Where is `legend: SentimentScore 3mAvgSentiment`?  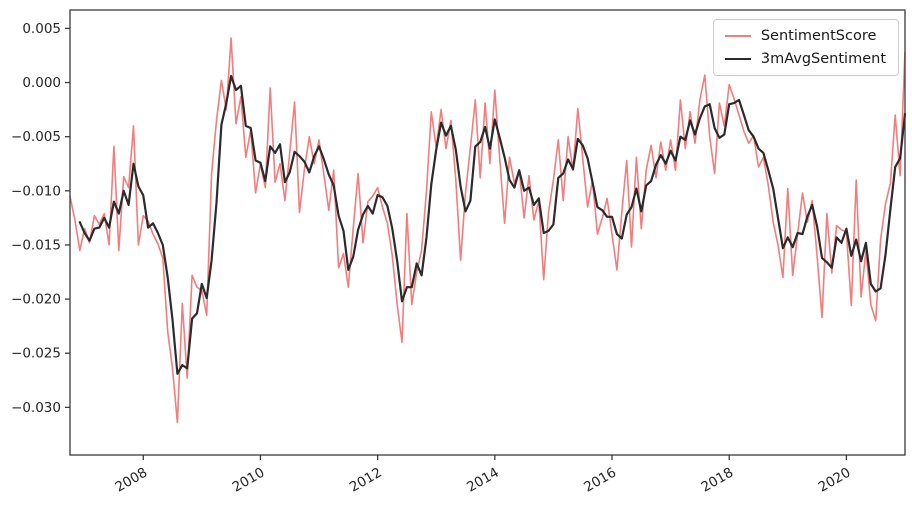 legend: SentimentScore 3mAvgSentiment is located at coordinates (805, 48).